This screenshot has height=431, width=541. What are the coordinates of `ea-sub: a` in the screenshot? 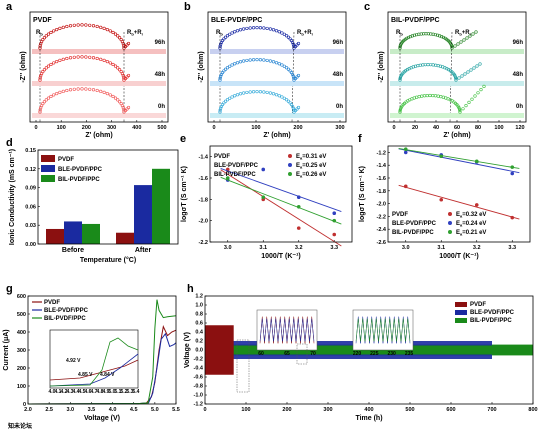 It's located at (461, 216).